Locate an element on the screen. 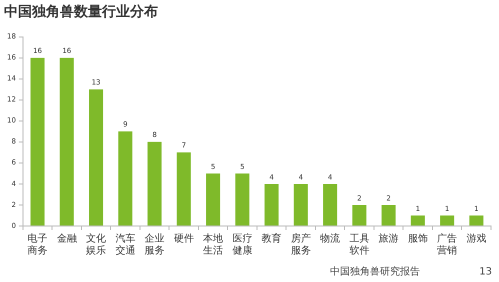 The image size is (499, 282). x-tick-label: 汽车交通 is located at coordinates (125, 244).